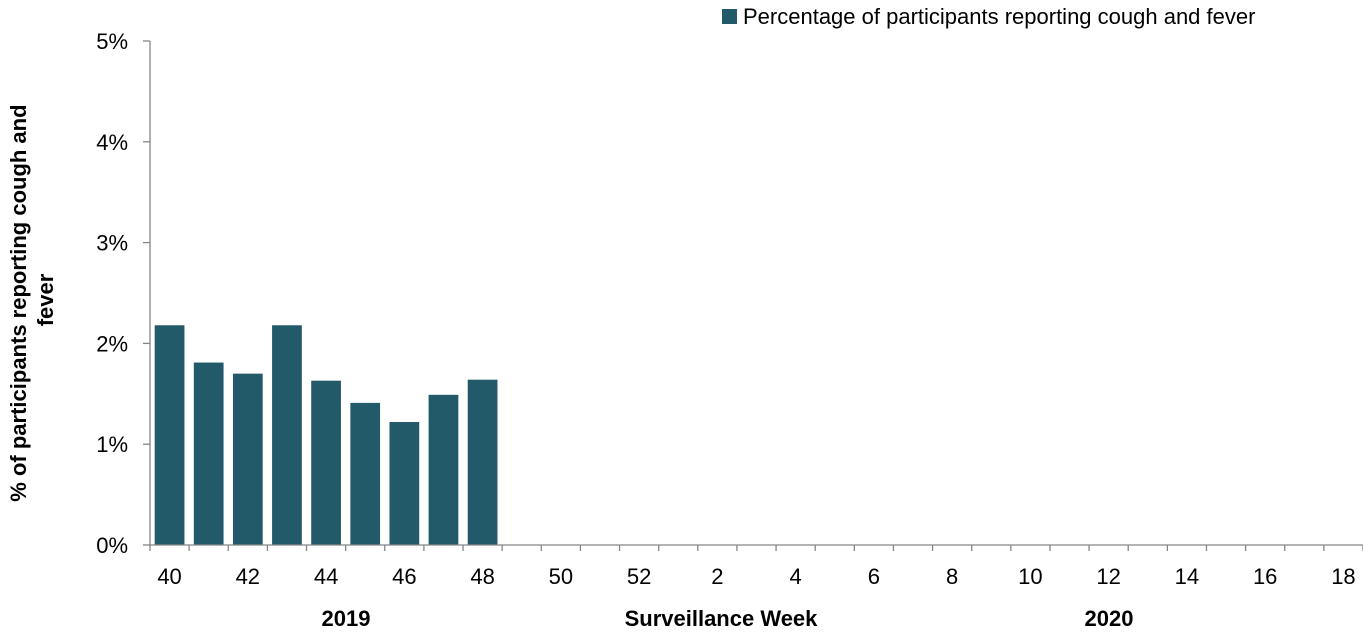 This screenshot has width=1363, height=634. What do you see at coordinates (482, 576) in the screenshot?
I see `x-tick-label: 48` at bounding box center [482, 576].